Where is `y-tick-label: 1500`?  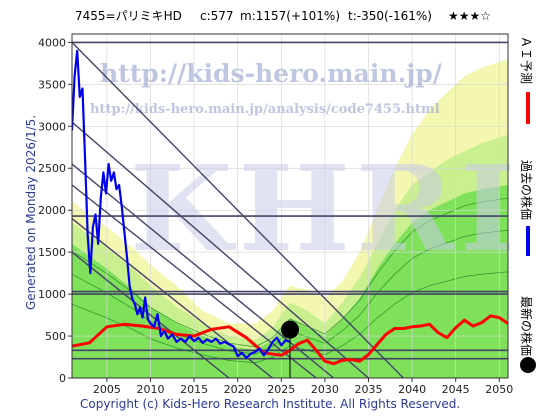
y-tick-label: 1500 is located at coordinates (52, 252).